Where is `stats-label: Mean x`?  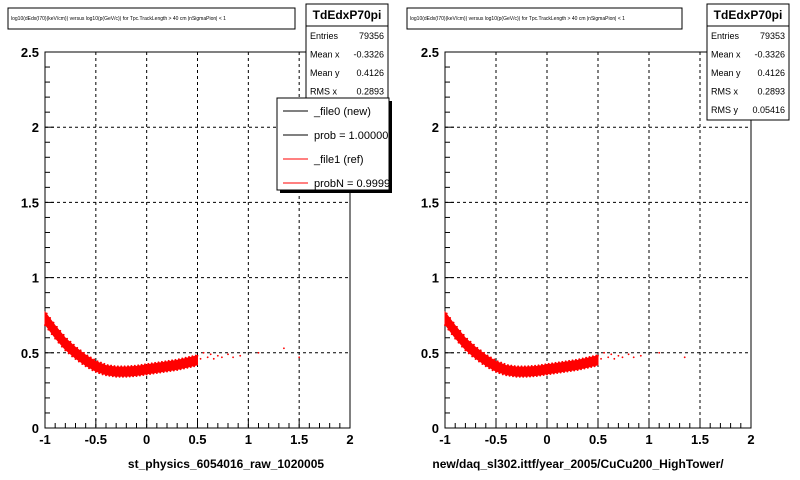
stats-label: Mean x is located at coordinates (325, 55).